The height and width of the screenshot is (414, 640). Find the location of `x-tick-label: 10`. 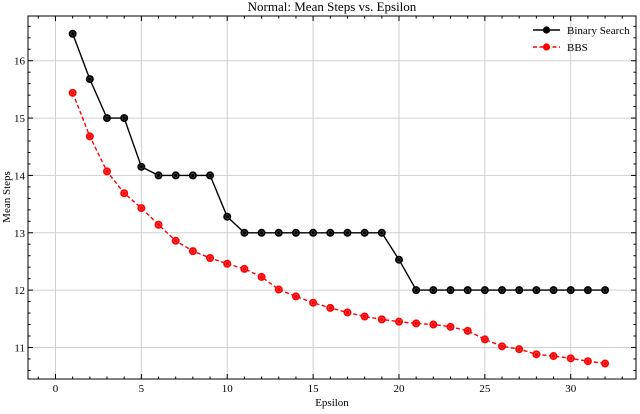

x-tick-label: 10 is located at coordinates (228, 389).